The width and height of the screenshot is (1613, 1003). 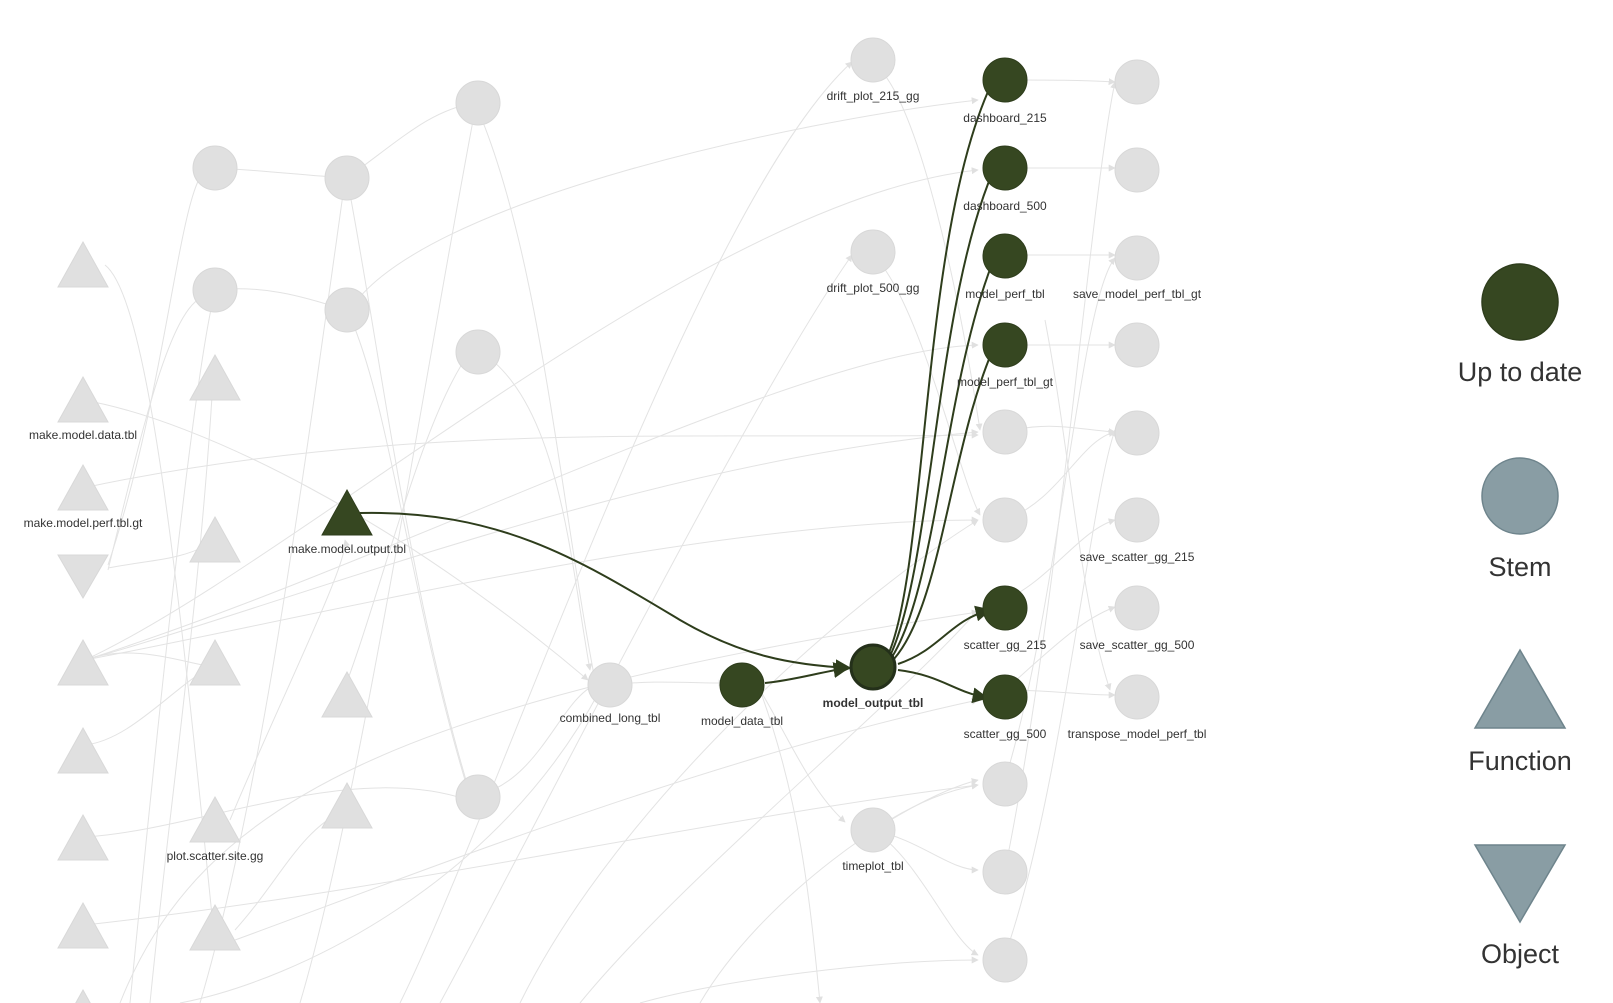 What do you see at coordinates (1137, 697) in the screenshot?
I see `node-transpose-model-perf-tbl` at bounding box center [1137, 697].